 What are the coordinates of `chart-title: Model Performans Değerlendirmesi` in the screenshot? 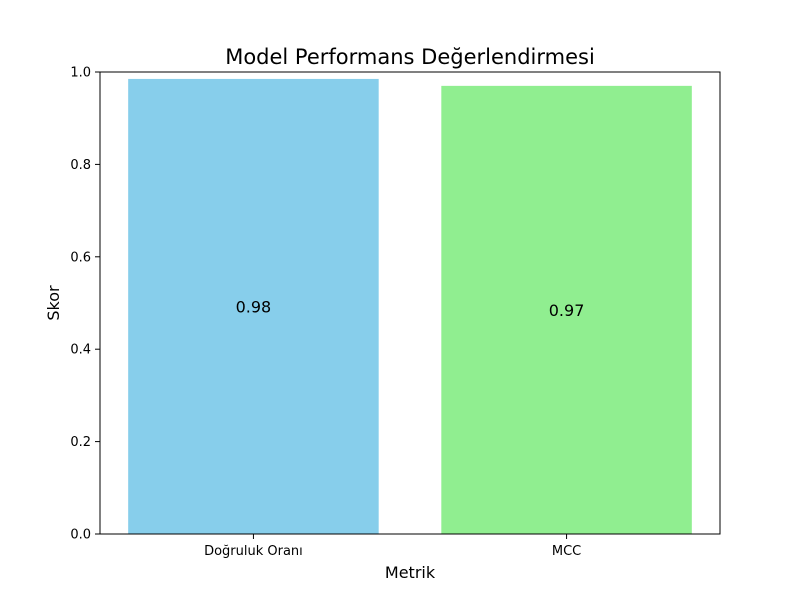 It's located at (410, 57).